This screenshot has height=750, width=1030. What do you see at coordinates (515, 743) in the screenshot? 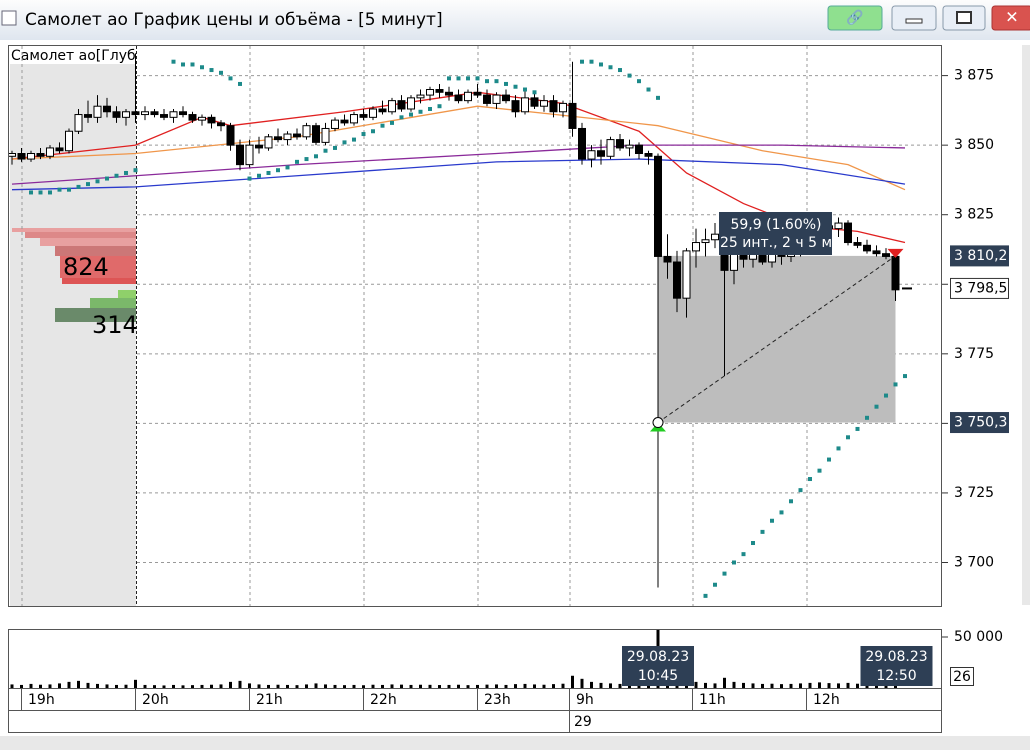
I see `h-scrollbar` at bounding box center [515, 743].